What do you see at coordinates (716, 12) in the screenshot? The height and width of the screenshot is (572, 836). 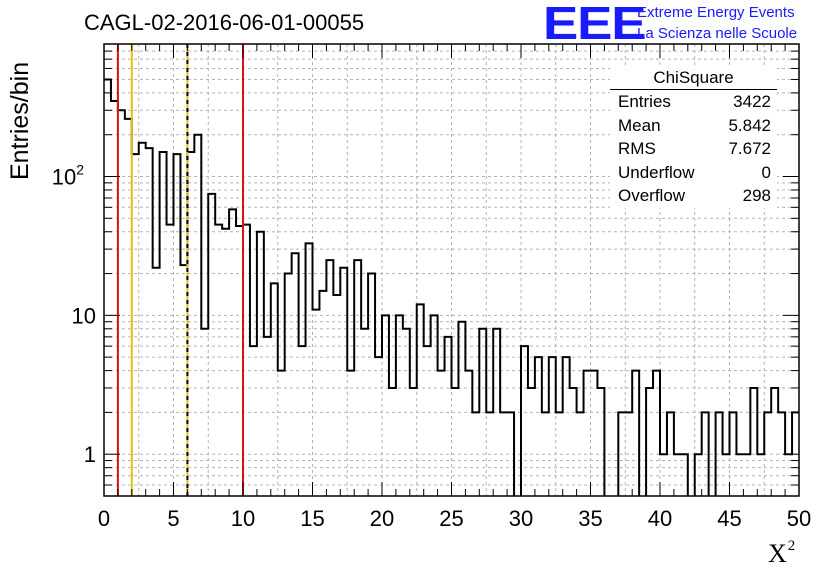 I see `logo-text-line1: Extreme Energy Events` at bounding box center [716, 12].